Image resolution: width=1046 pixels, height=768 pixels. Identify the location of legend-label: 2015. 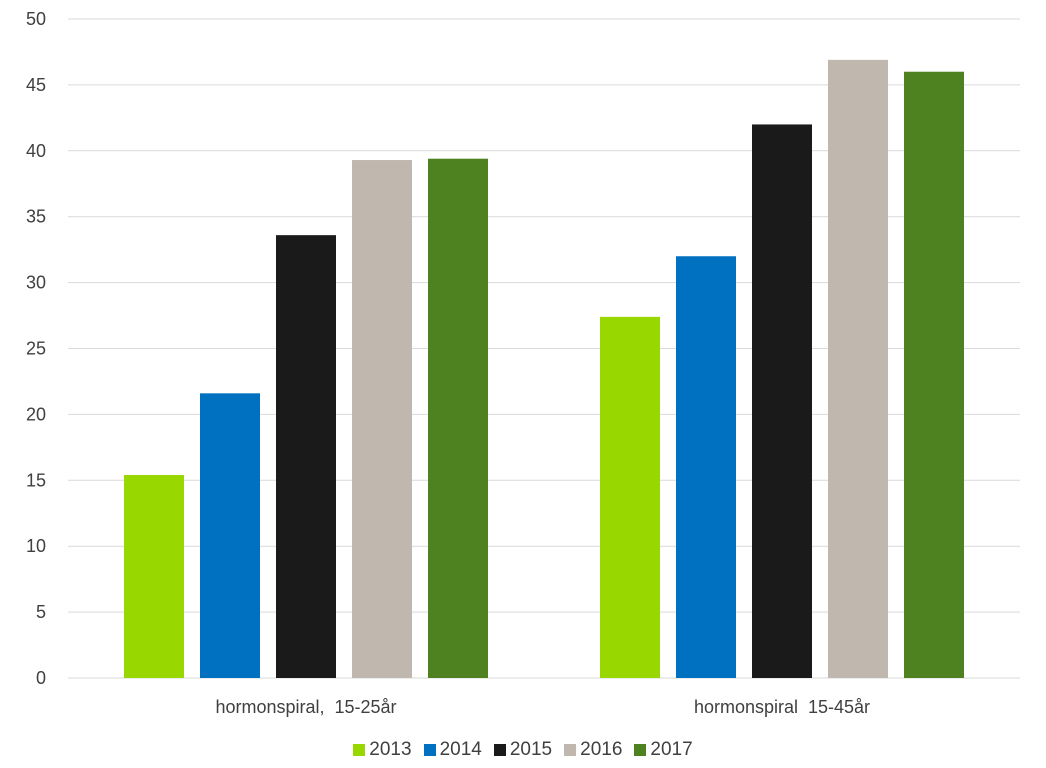
(531, 749).